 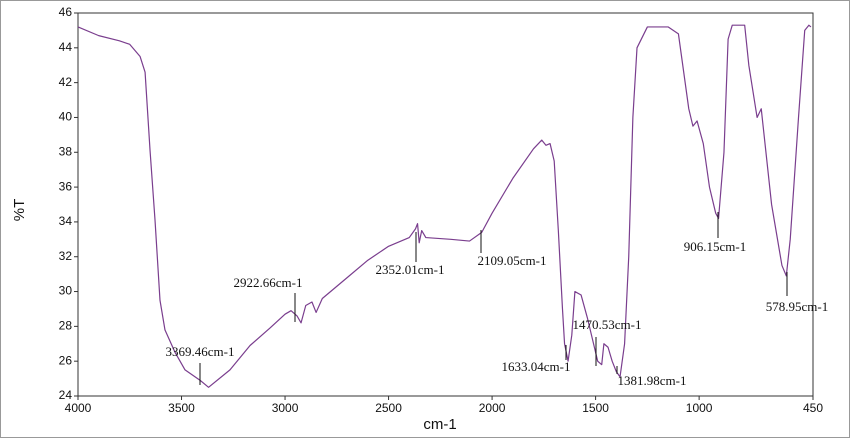 I want to click on y-tick-label: 42, so click(x=66, y=82).